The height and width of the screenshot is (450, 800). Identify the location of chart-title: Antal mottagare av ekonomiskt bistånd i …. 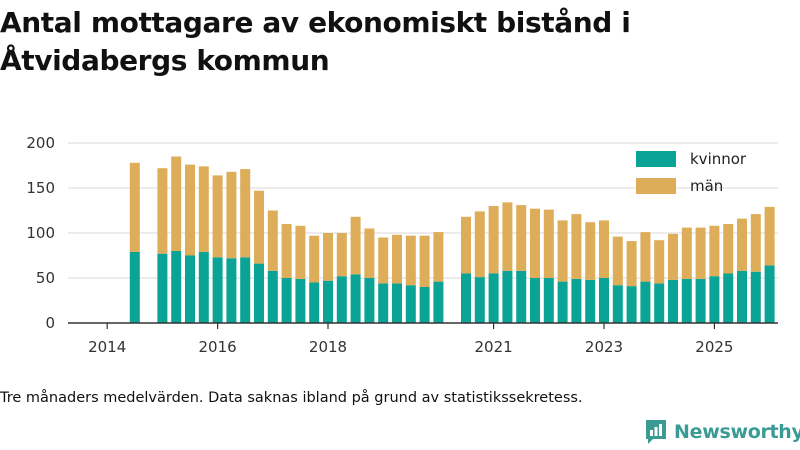
(315, 41).